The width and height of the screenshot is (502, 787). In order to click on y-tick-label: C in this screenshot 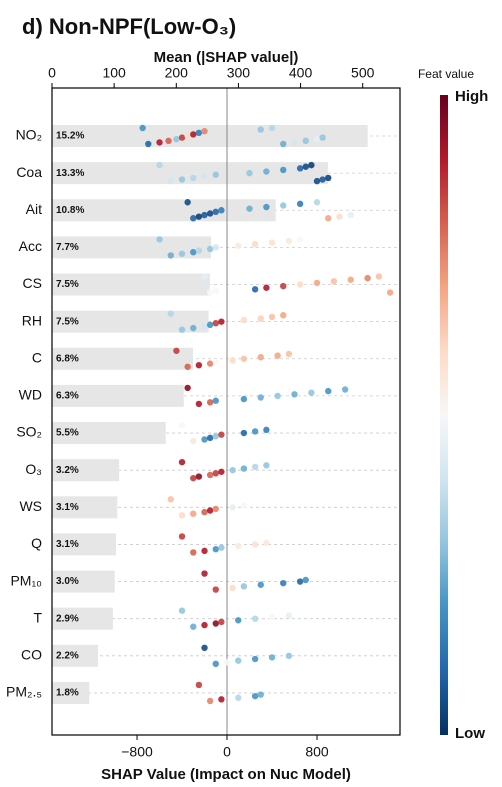, I will do `click(37, 357)`.